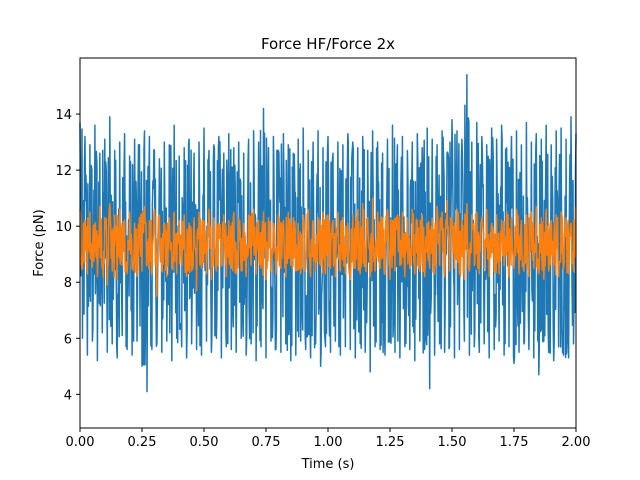  Describe the element at coordinates (328, 464) in the screenshot. I see `x-axis-label: Time (s)` at that location.